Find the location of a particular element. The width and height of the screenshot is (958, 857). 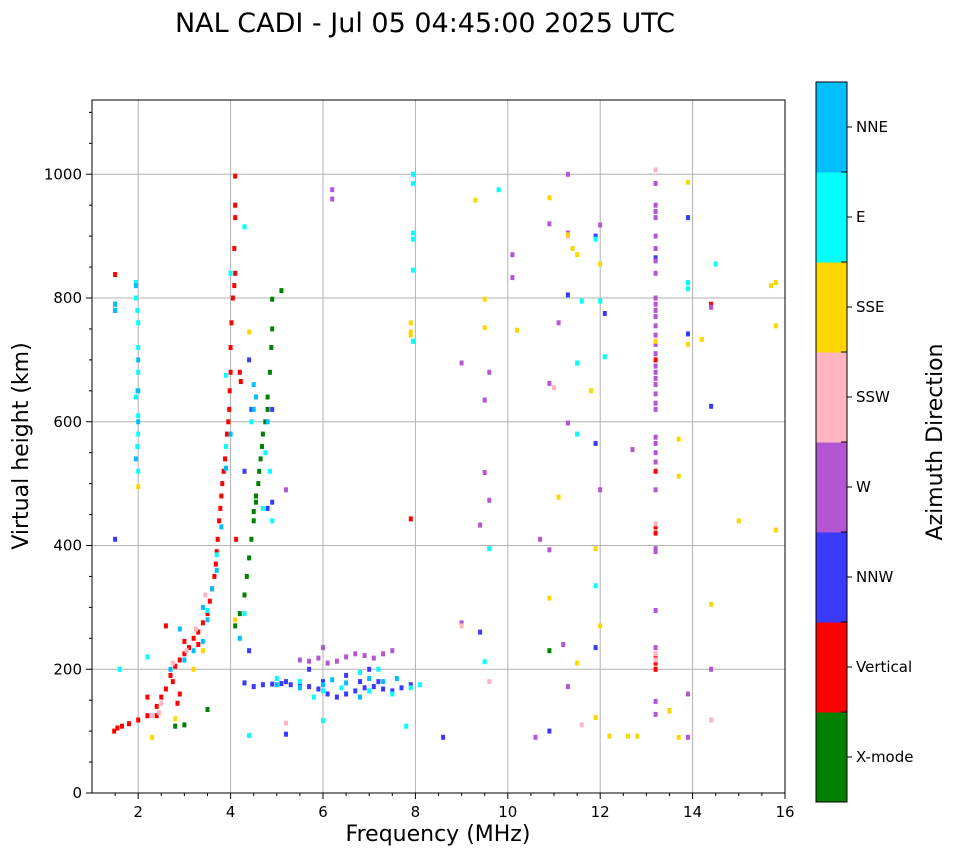

y-tick-label: 1000 is located at coordinates (63, 174).